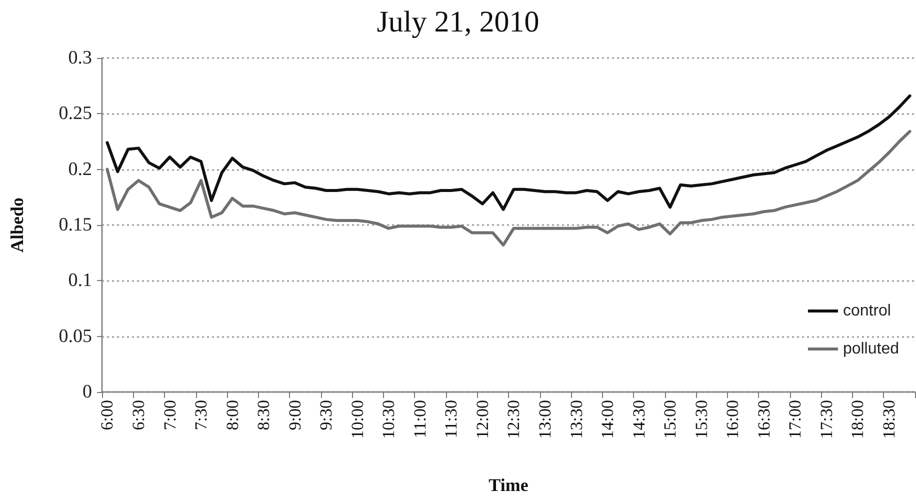  I want to click on x-tick-label: 7:00, so click(170, 415).